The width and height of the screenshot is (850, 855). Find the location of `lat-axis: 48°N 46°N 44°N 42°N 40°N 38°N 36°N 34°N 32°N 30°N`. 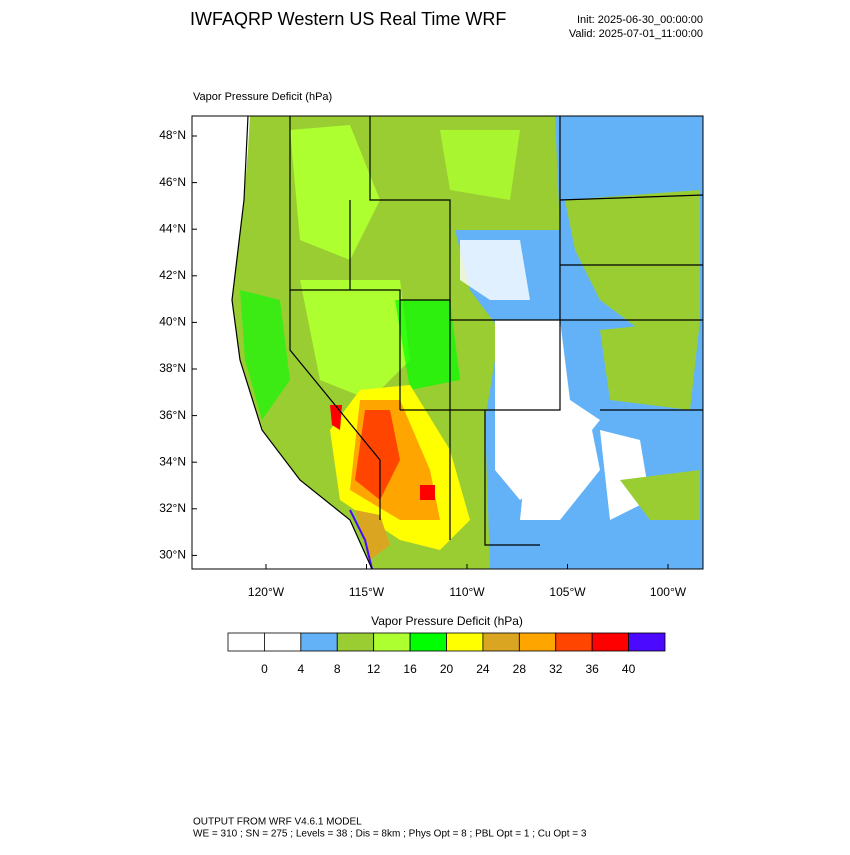

lat-axis: 48°N 46°N 44°N 42°N 40°N 38°N 36°N 34°N 32°N 30°N is located at coordinates (178, 345).